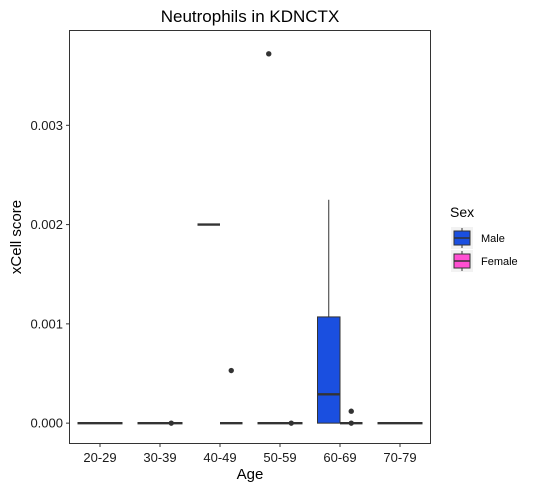 The height and width of the screenshot is (489, 536). Describe the element at coordinates (16, 237) in the screenshot. I see `y-axis-title: xCell score` at that location.